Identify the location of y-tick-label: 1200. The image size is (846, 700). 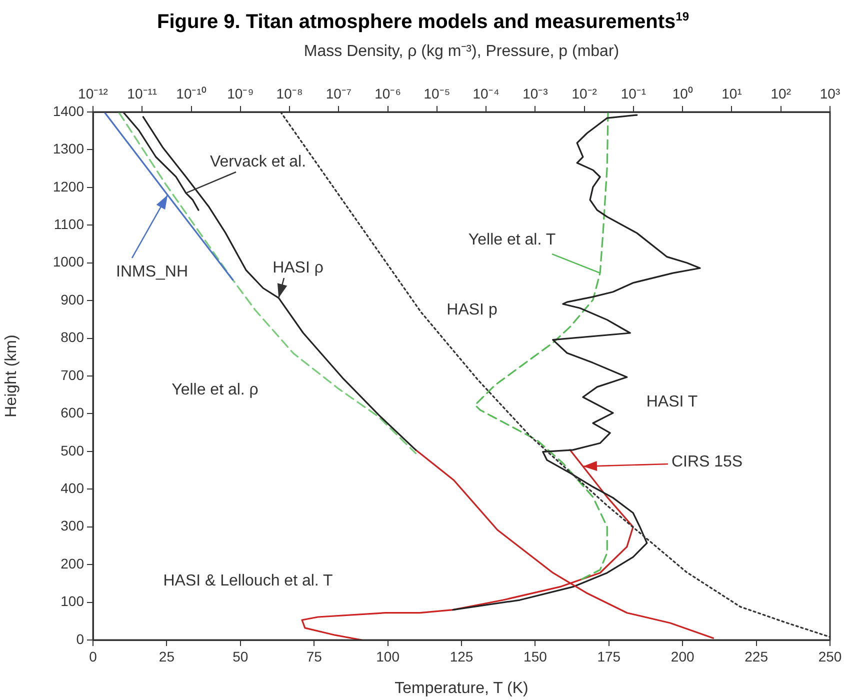
(68, 186).